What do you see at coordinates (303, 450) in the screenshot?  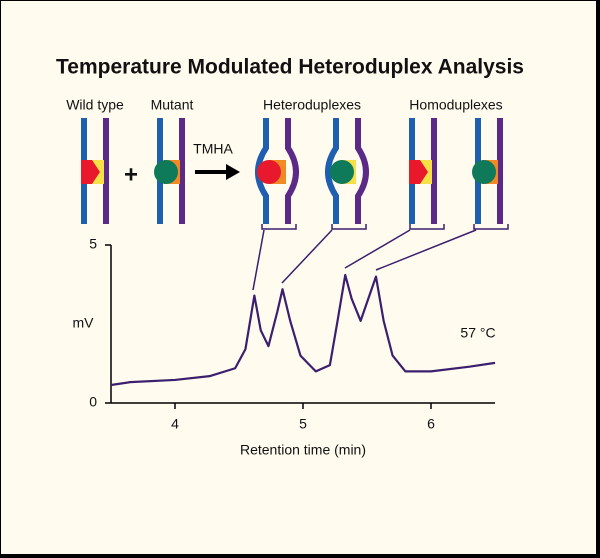 I see `x-axis-label: Retention time (min)` at bounding box center [303, 450].